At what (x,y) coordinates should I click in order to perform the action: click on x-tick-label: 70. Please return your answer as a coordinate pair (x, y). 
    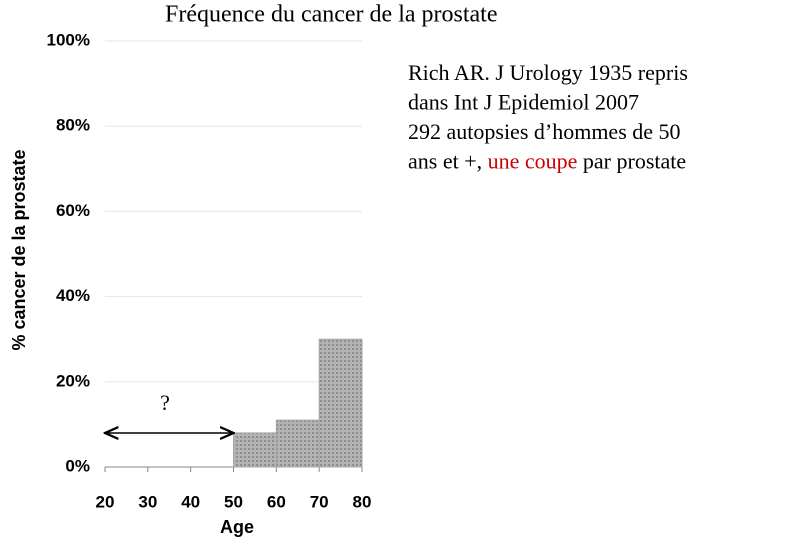
    Looking at the image, I should click on (319, 501).